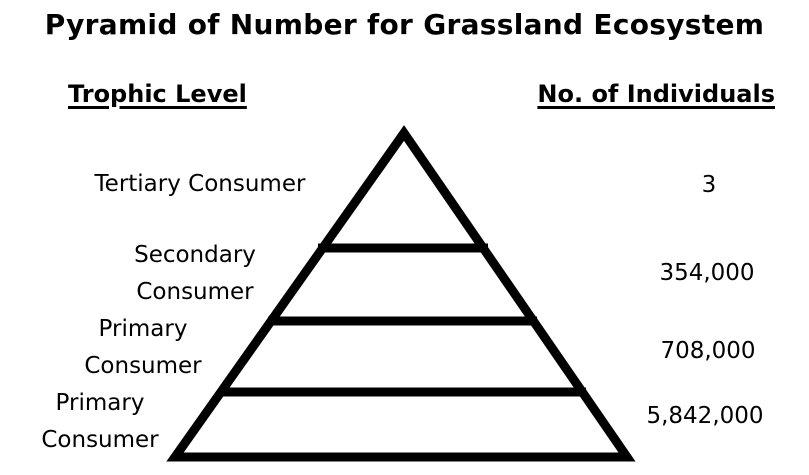 The width and height of the screenshot is (809, 475). Describe the element at coordinates (707, 273) in the screenshot. I see `level-value-secondary: 354,000` at that location.